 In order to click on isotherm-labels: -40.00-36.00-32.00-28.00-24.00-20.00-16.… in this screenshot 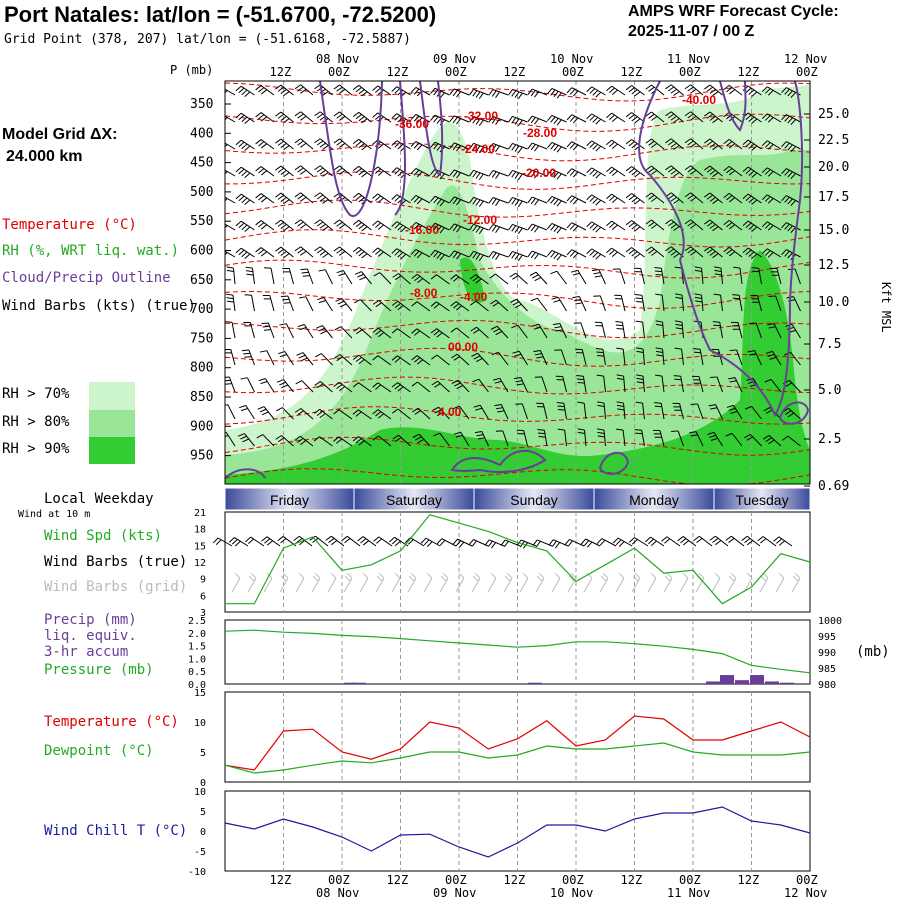, I will do `click(555, 256)`.